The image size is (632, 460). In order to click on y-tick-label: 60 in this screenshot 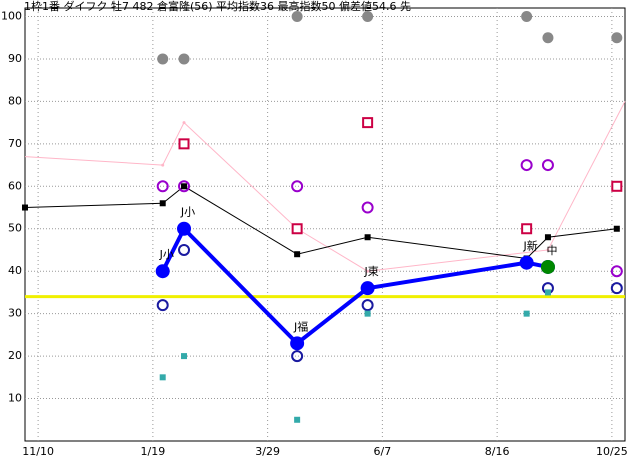, I will do `click(15, 185)`.